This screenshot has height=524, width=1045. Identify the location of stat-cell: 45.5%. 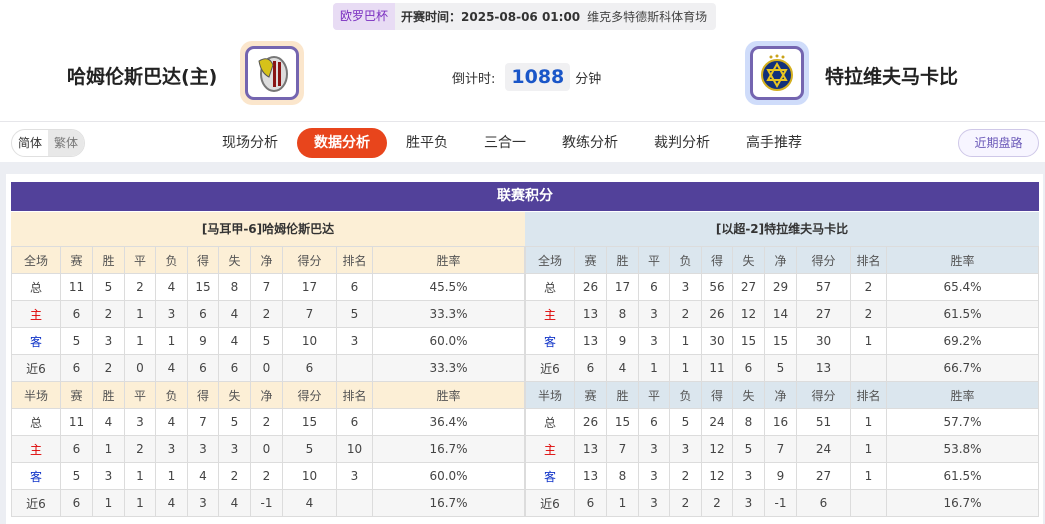
(448, 287).